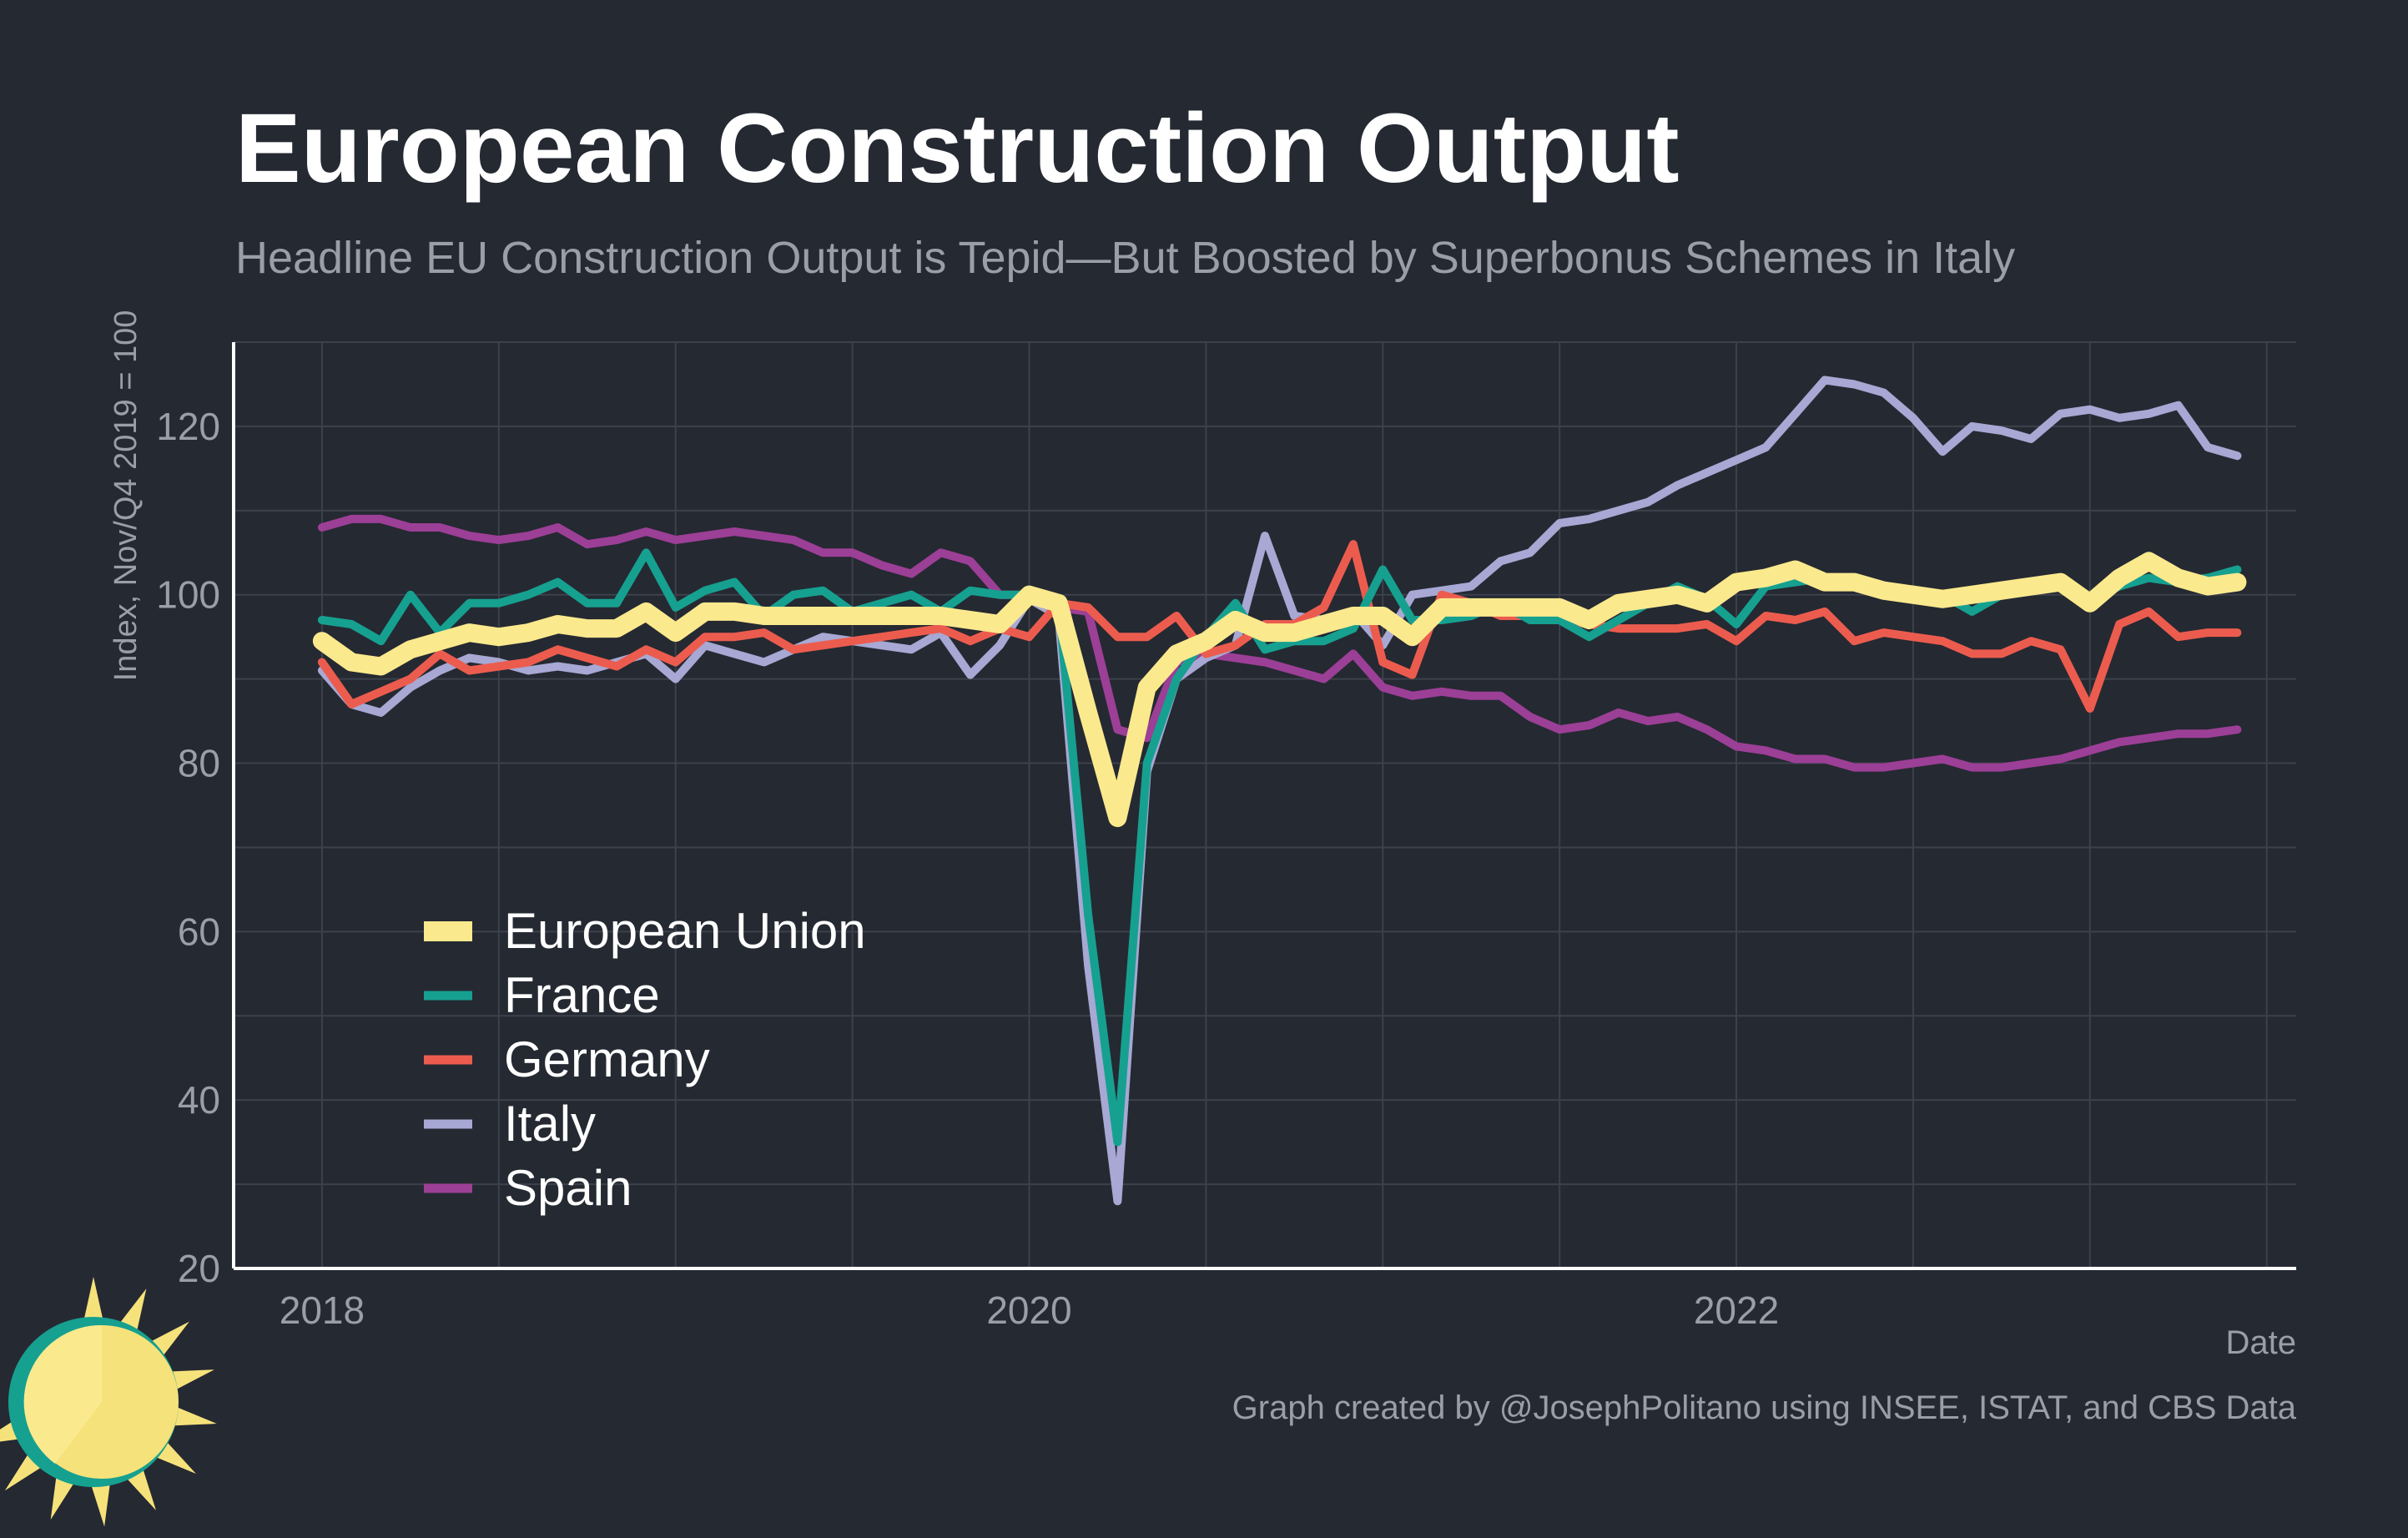 The image size is (2408, 1538). I want to click on legend-item: European Union, so click(645, 931).